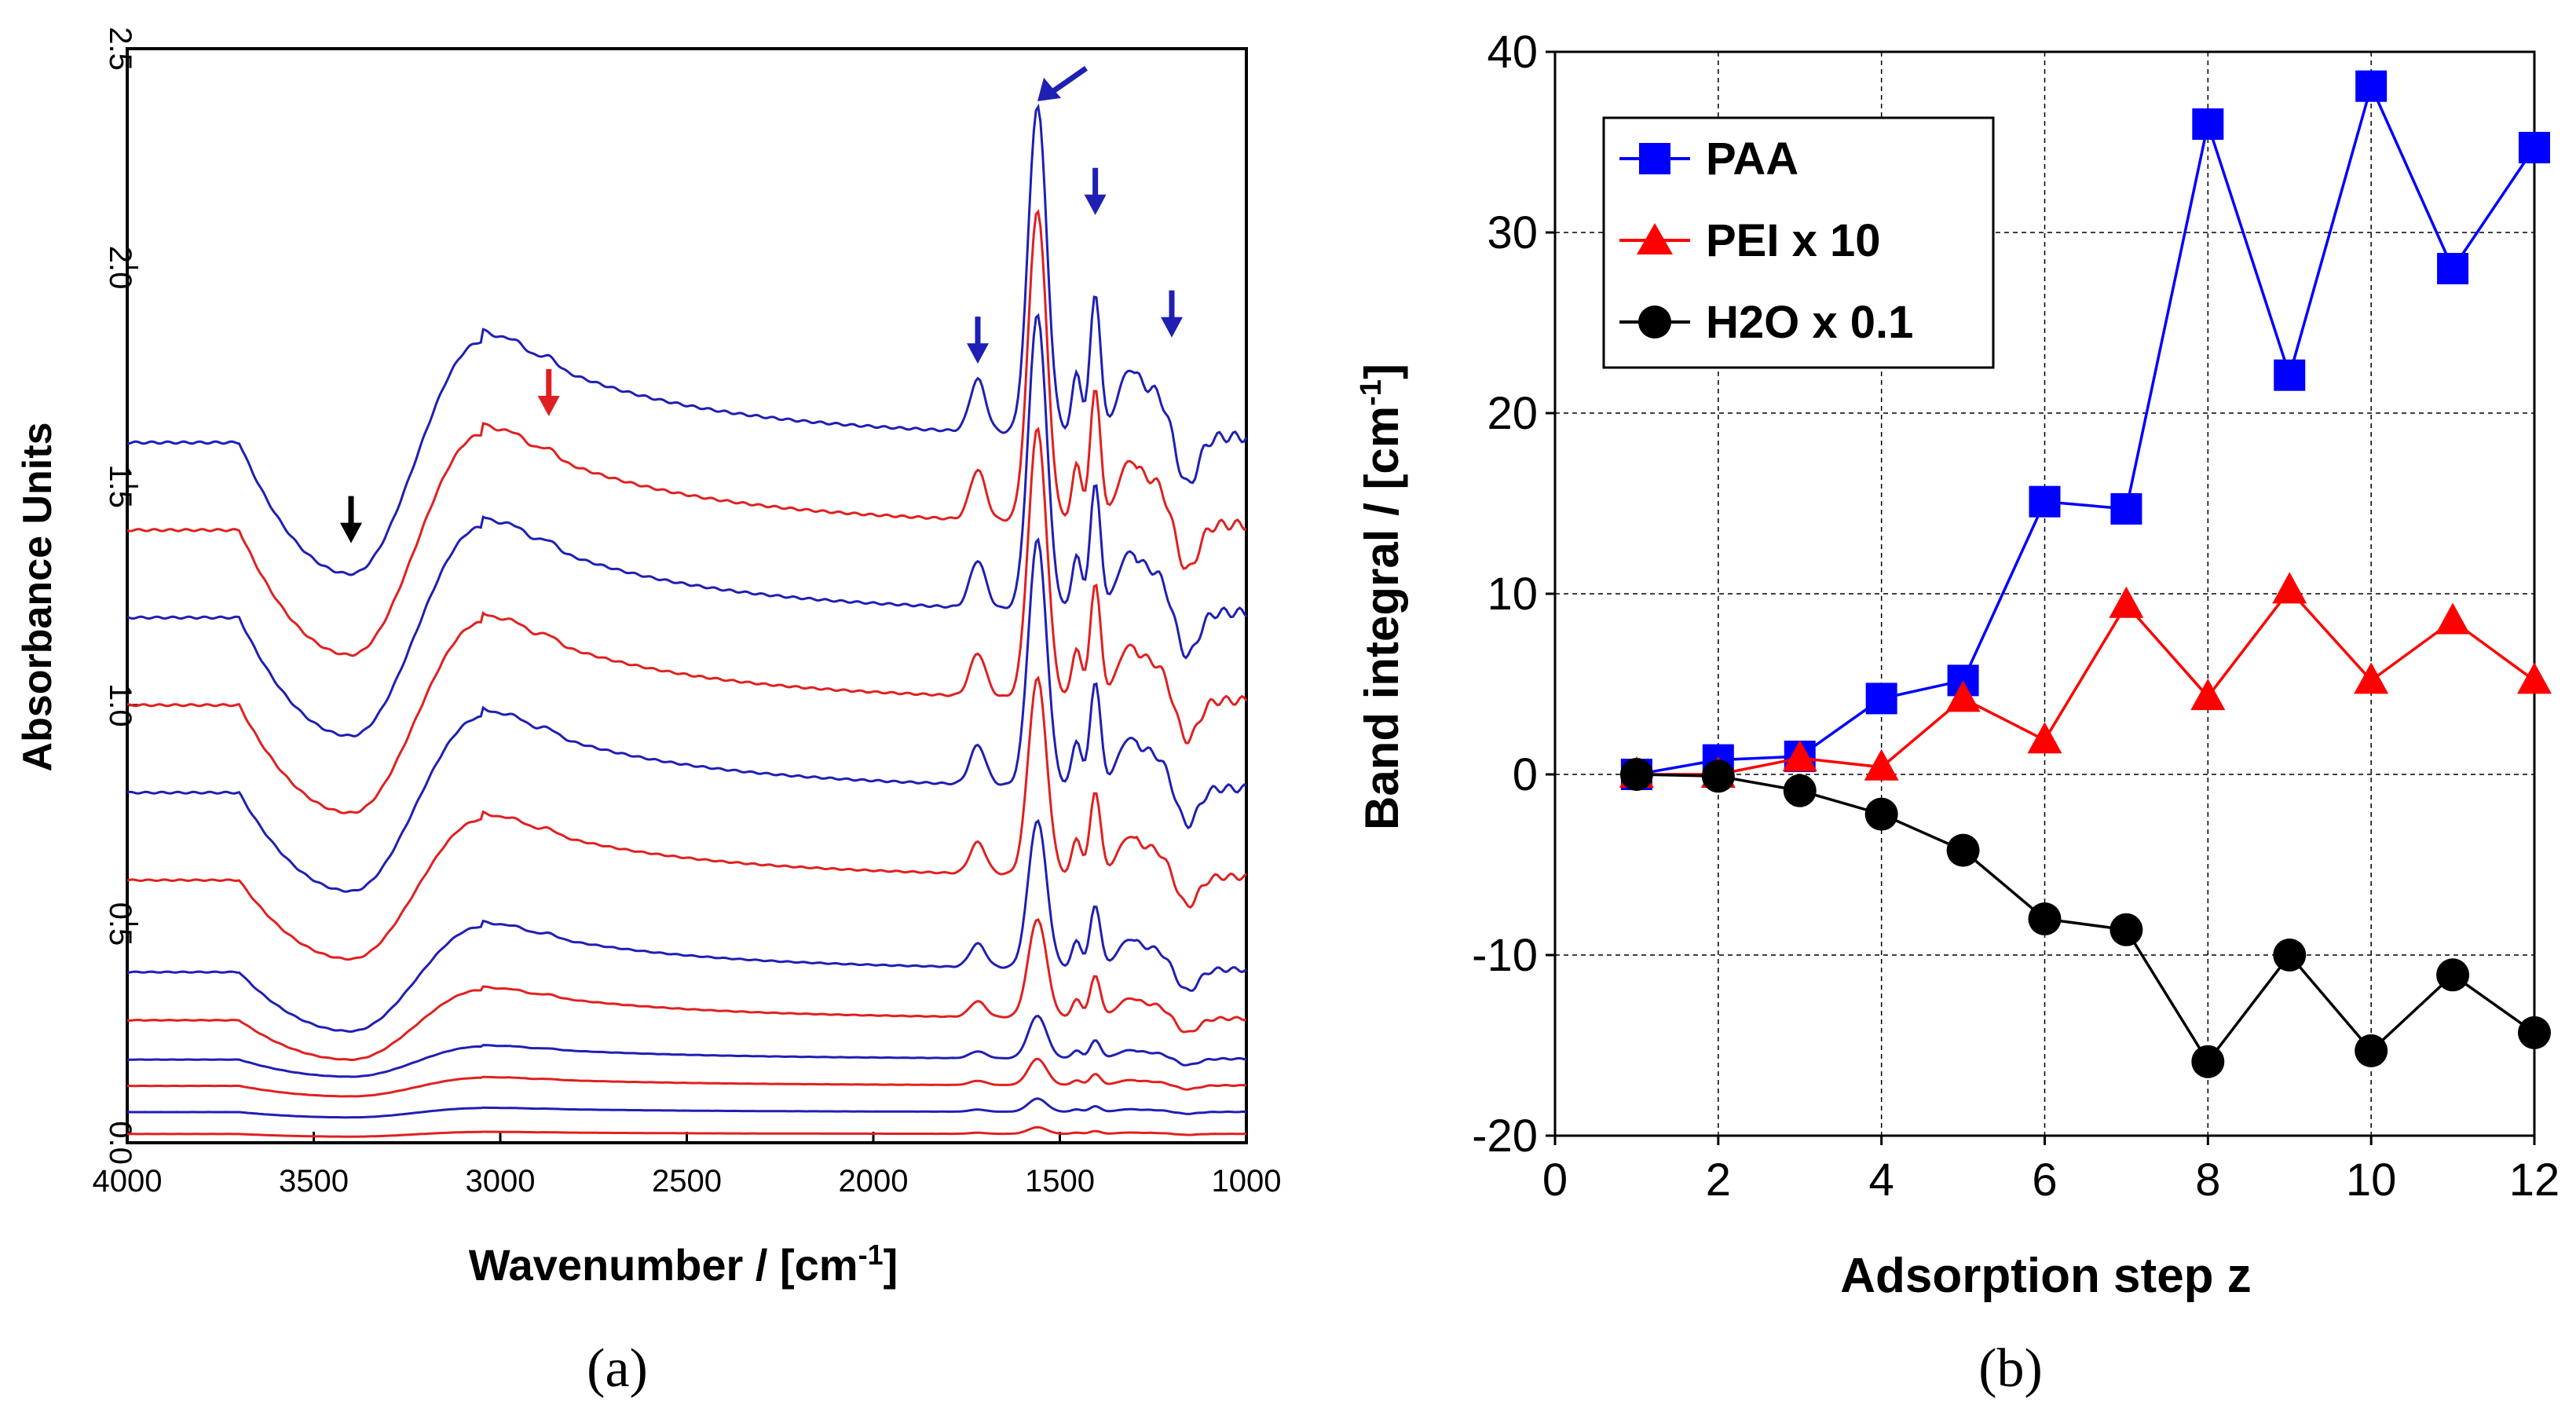  I want to click on panel-a-spectrum-2-line, so click(687, 1108).